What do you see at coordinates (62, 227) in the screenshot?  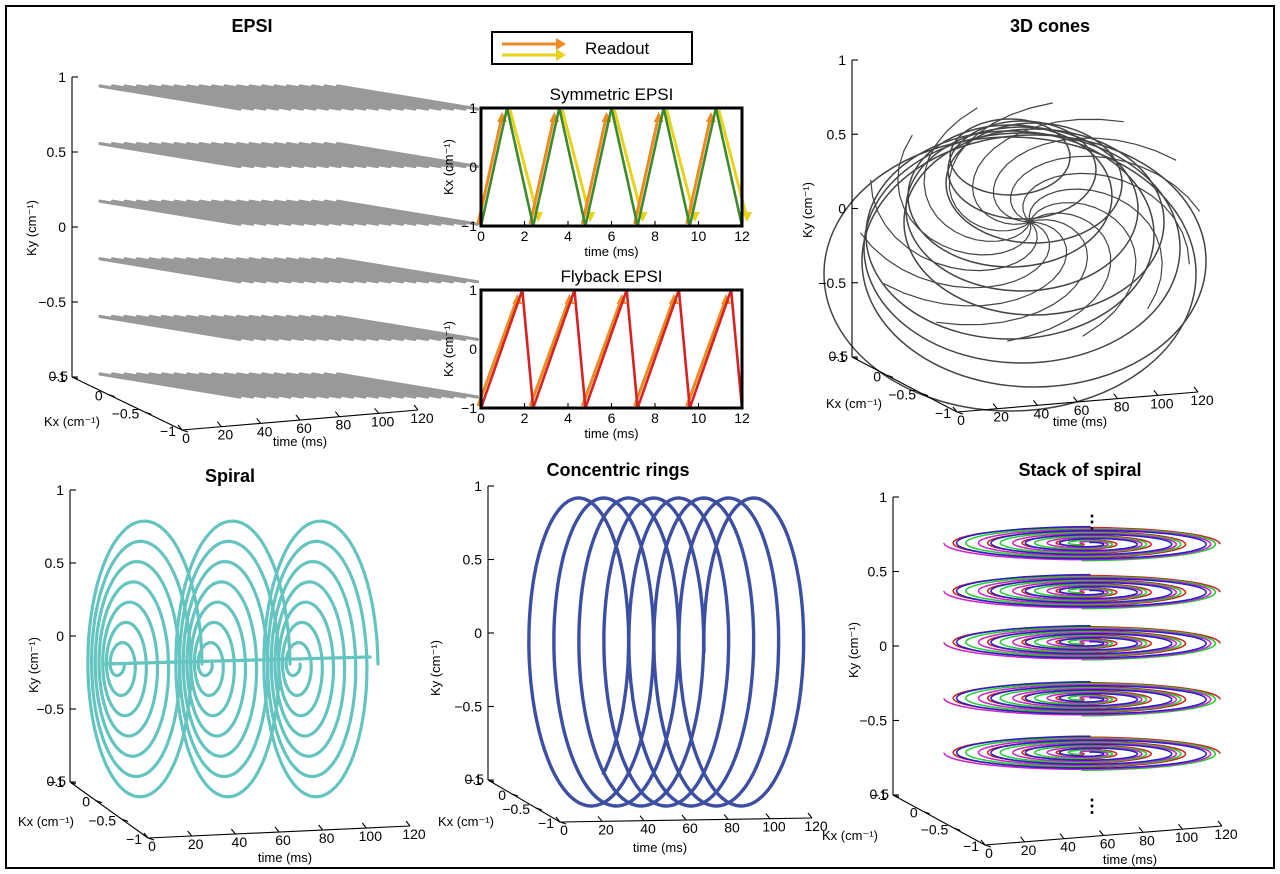 I see `ky-tick-label: 0` at bounding box center [62, 227].